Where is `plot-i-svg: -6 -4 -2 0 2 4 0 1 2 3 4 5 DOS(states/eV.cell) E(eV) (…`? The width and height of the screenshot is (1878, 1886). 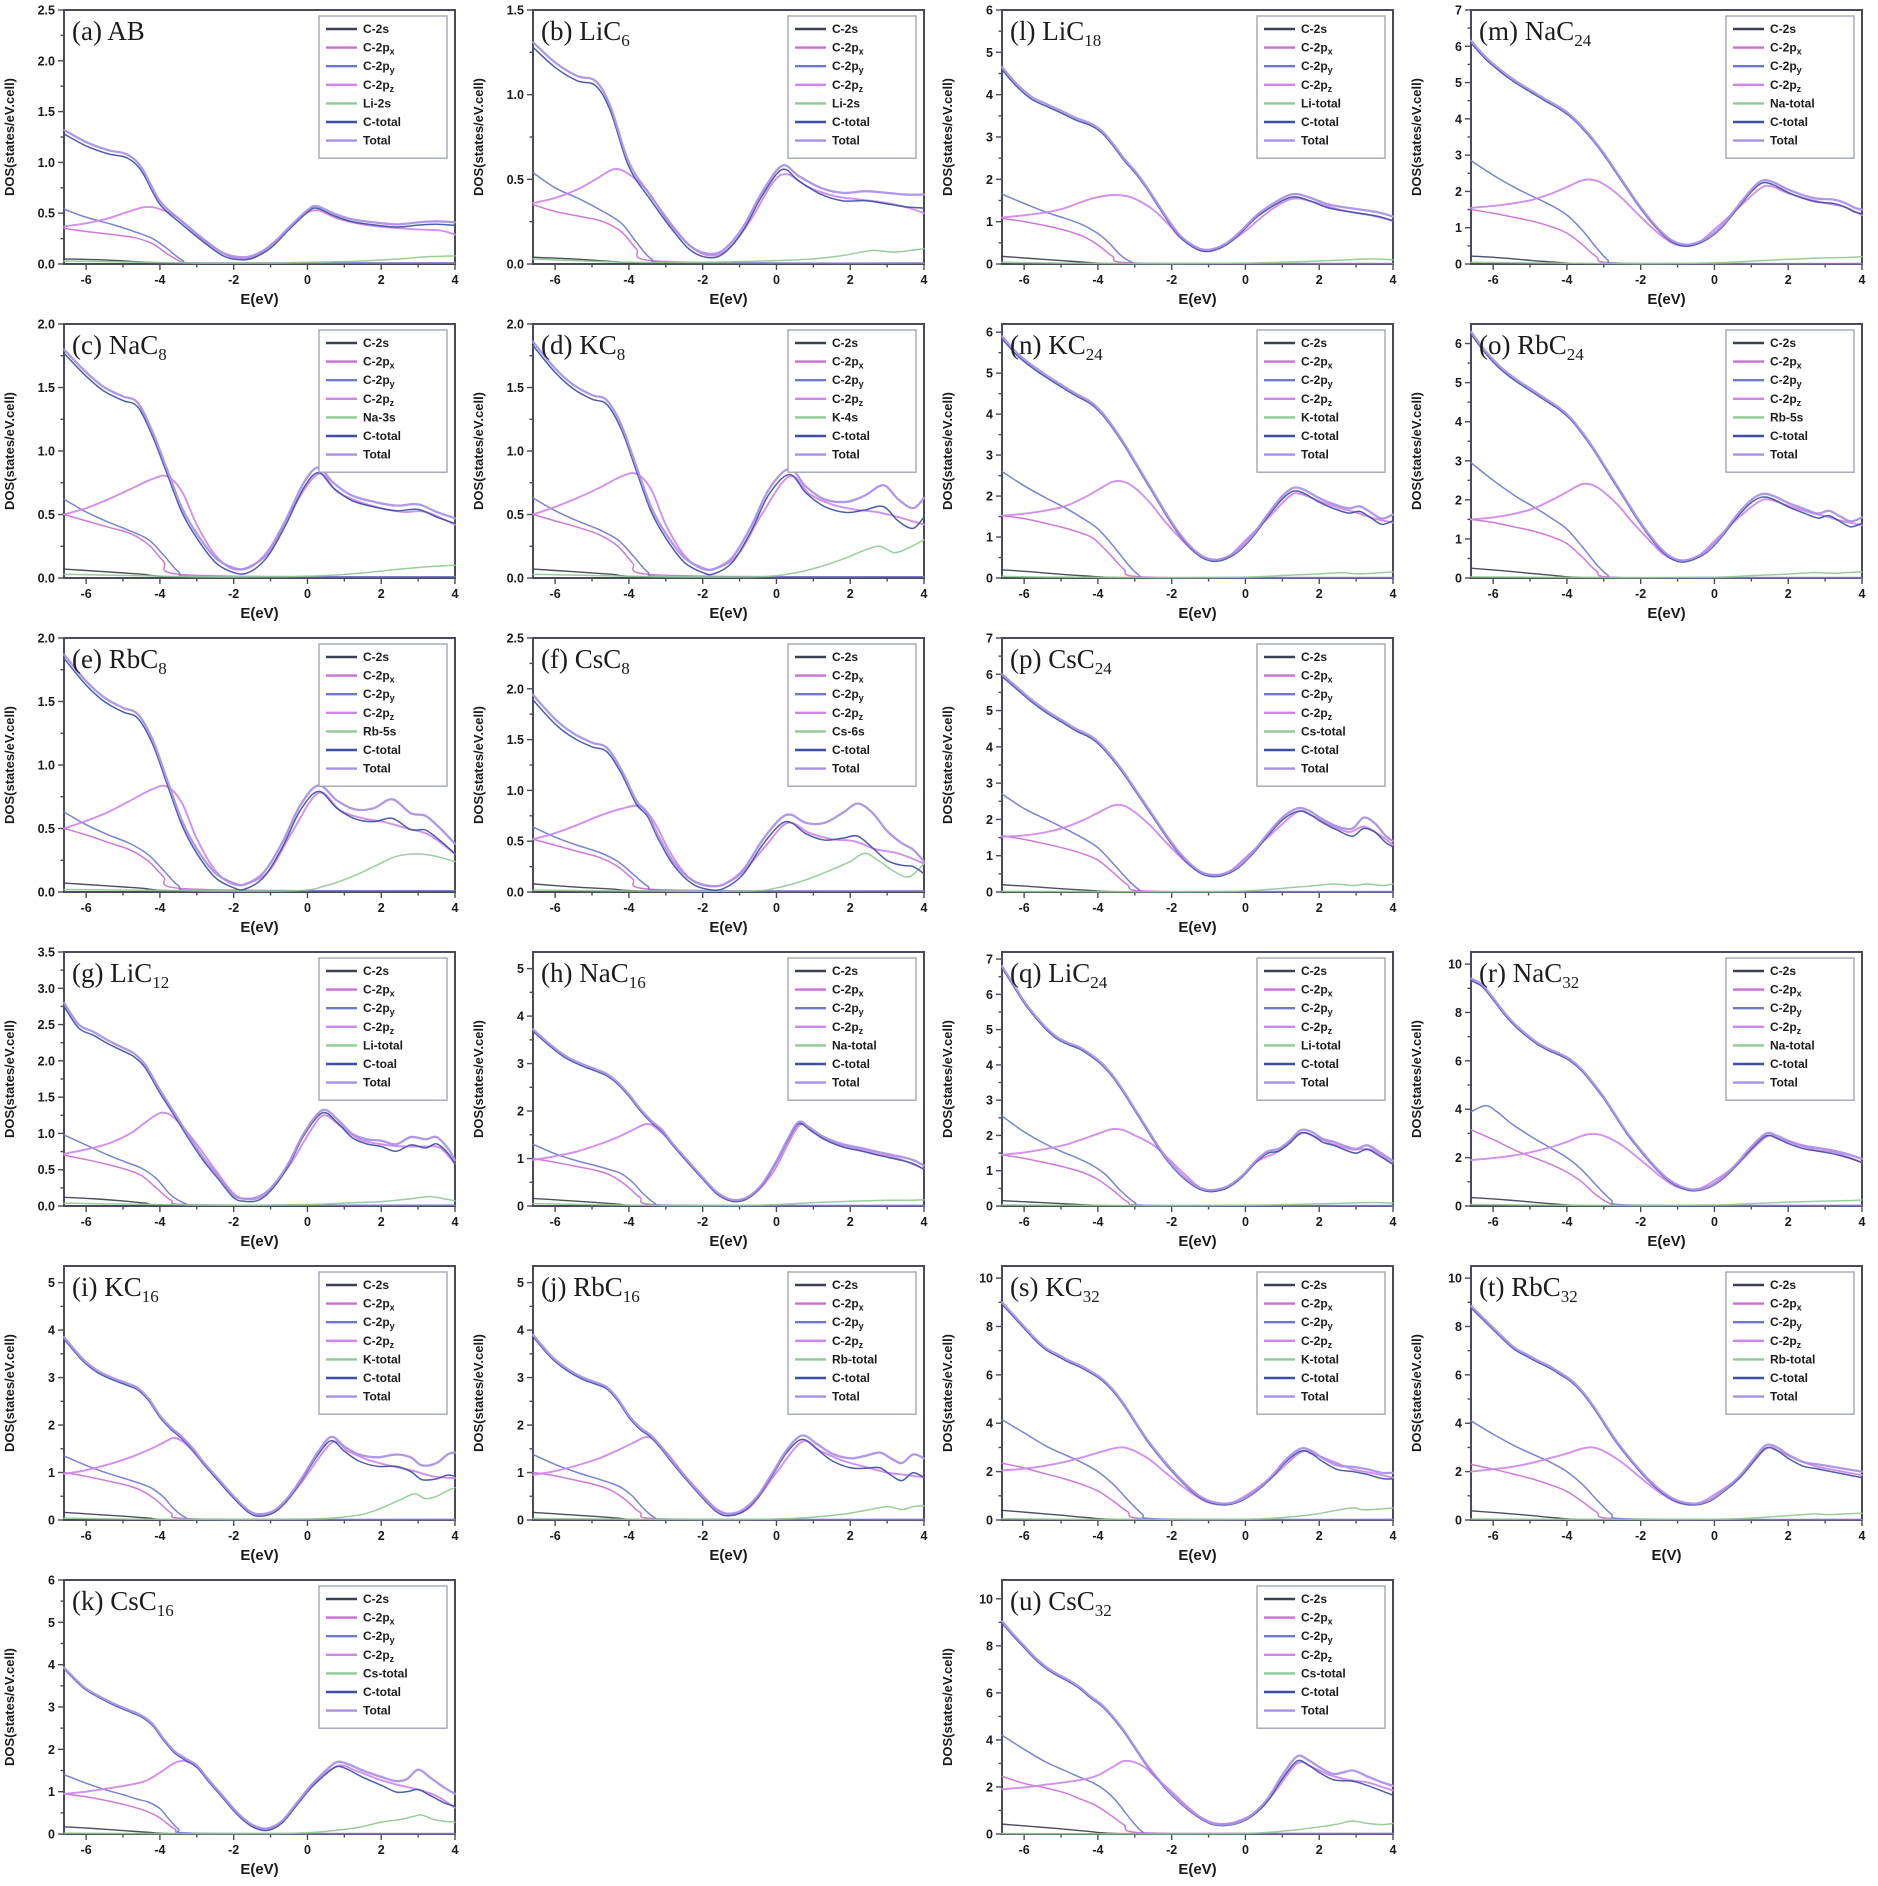 plot-i-svg: -6 -4 -2 0 2 4 0 1 2 3 4 5 DOS(states/eV.cell) E(eV) (… is located at coordinates (230, 1414).